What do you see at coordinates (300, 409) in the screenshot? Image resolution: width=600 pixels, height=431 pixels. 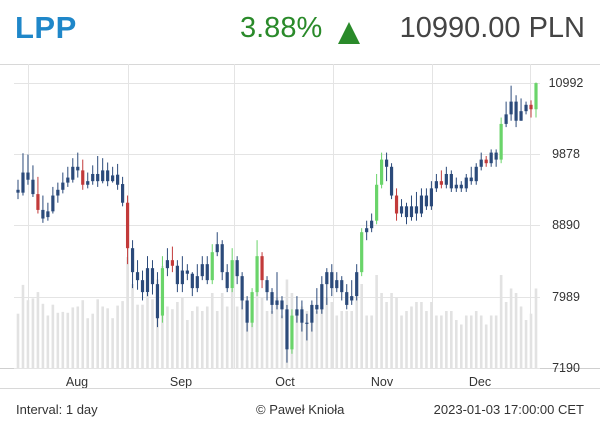 I see `copyright-label: © Paweł Knioła` at bounding box center [300, 409].